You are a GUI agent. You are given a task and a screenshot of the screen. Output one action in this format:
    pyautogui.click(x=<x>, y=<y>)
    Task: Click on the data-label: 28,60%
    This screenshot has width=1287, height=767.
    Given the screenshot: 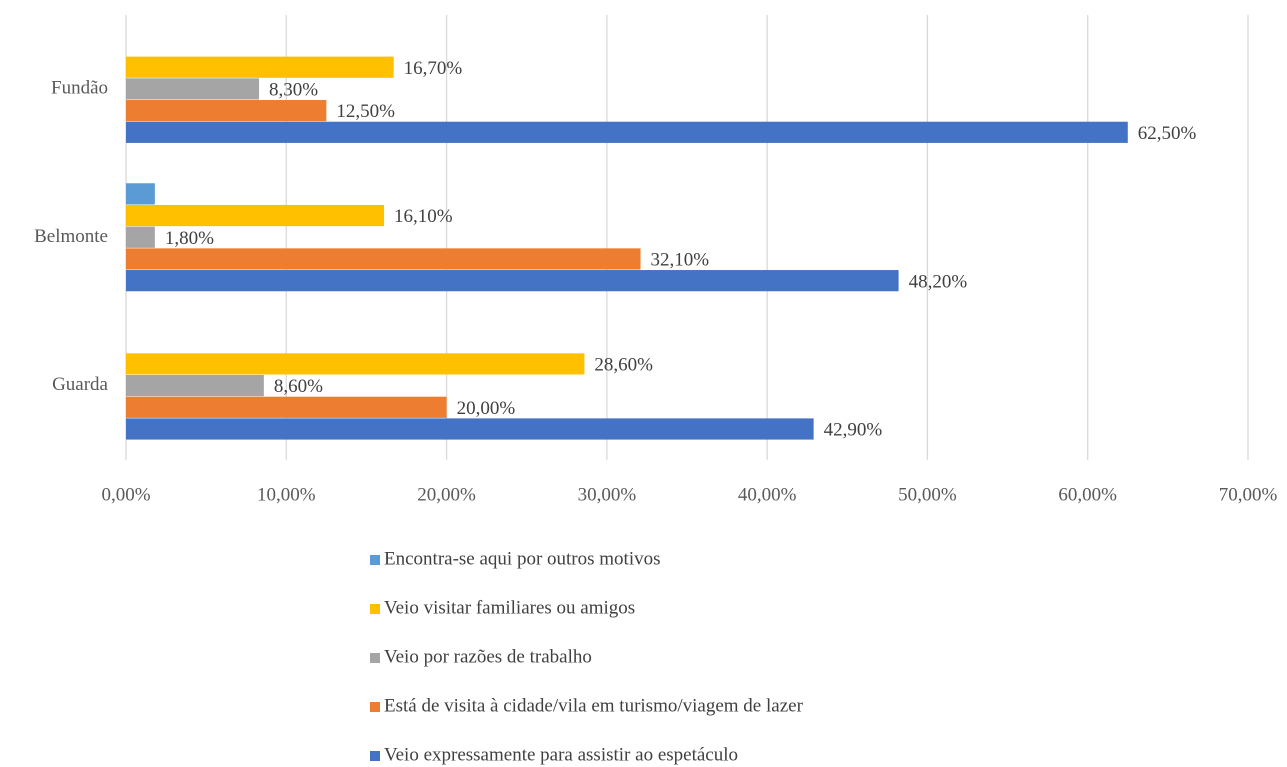 What is the action you would take?
    pyautogui.click(x=623, y=364)
    